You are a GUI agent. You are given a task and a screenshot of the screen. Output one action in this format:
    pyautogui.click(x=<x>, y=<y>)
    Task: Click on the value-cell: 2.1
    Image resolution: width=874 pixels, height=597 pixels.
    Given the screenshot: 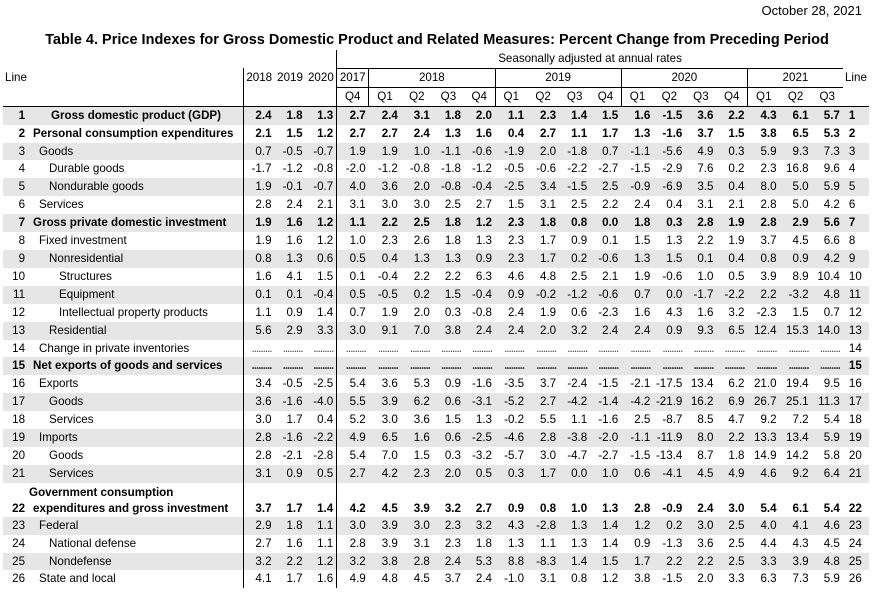 What is the action you would take?
    pyautogui.click(x=736, y=205)
    